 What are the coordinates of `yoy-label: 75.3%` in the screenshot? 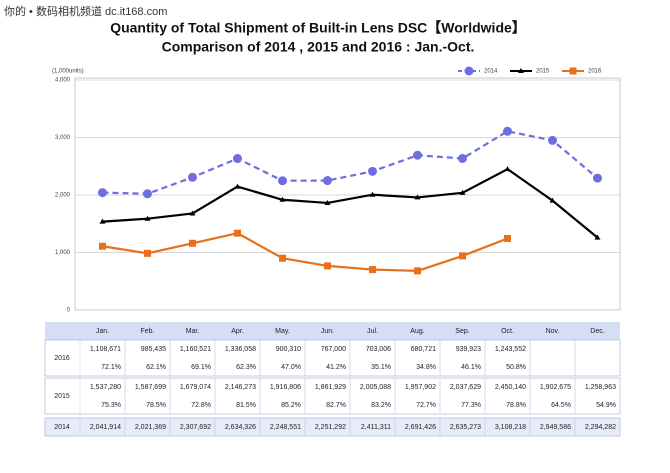 It's located at (111, 405).